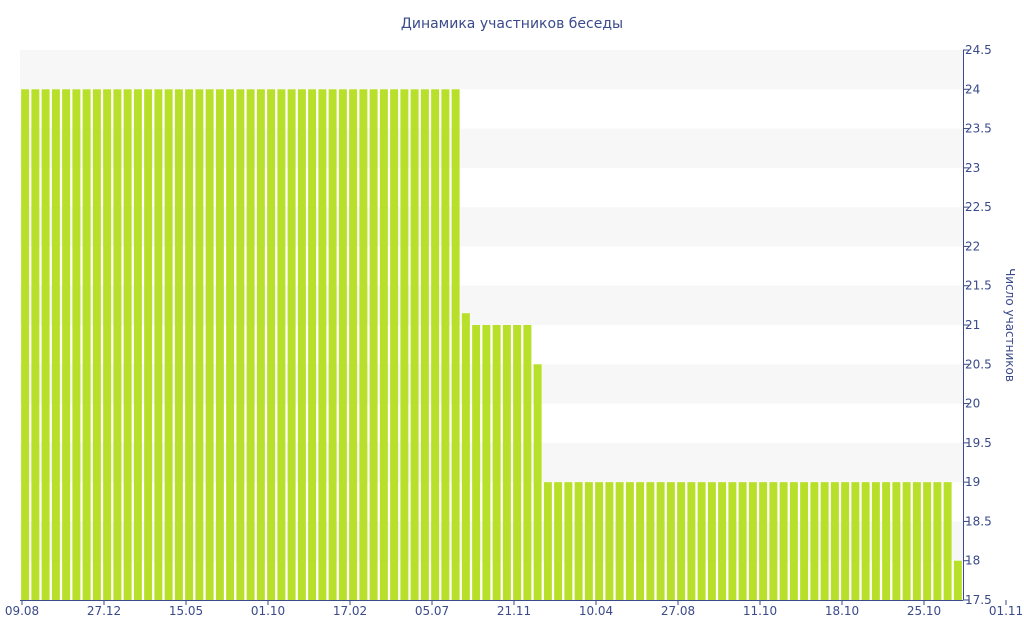 The image size is (1024, 640). I want to click on y-tick-label: 23, so click(972, 168).